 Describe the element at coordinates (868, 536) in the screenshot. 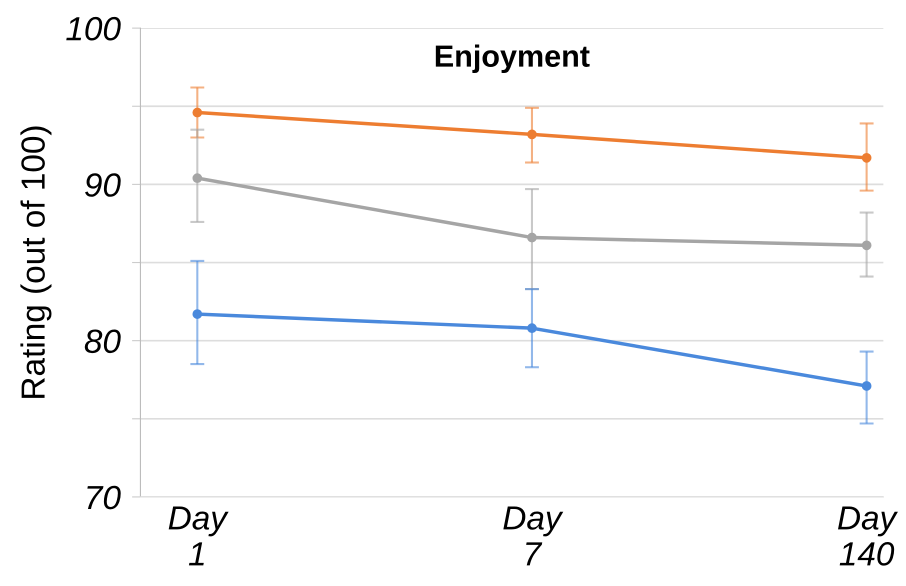

I see `x-tick-label: Day 140` at that location.